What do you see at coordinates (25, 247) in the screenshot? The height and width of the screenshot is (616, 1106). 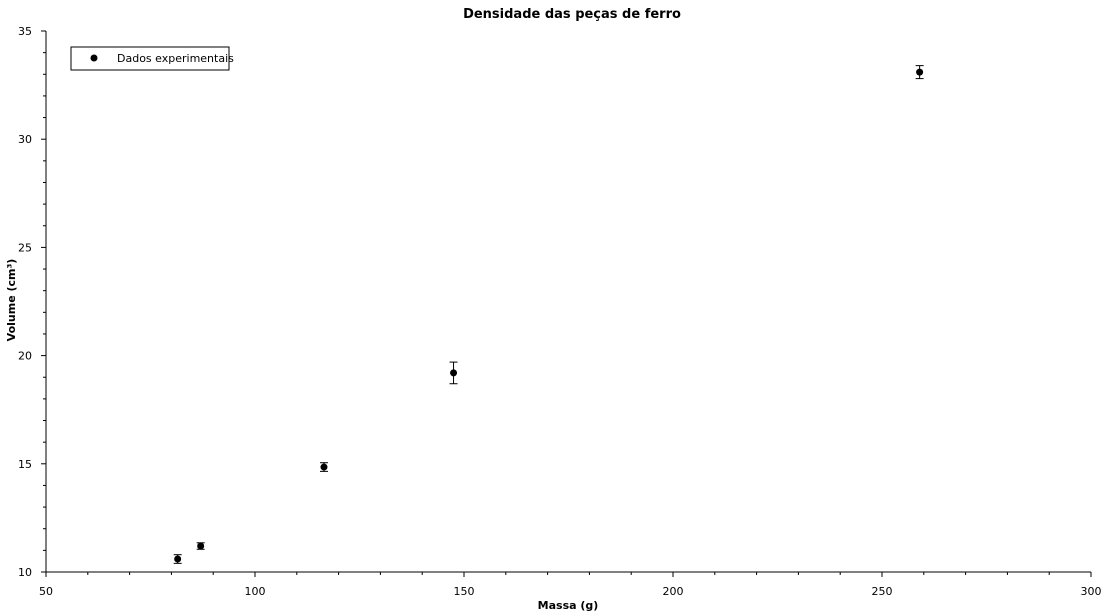 I see `y-tick-label: 25` at bounding box center [25, 247].